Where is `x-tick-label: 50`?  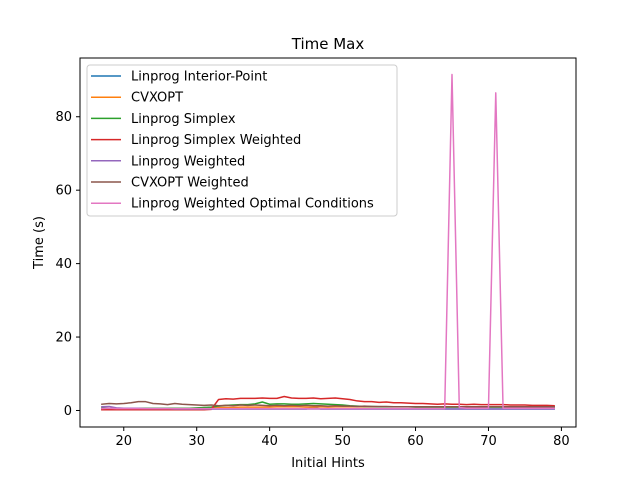 x-tick-label: 50 is located at coordinates (342, 441).